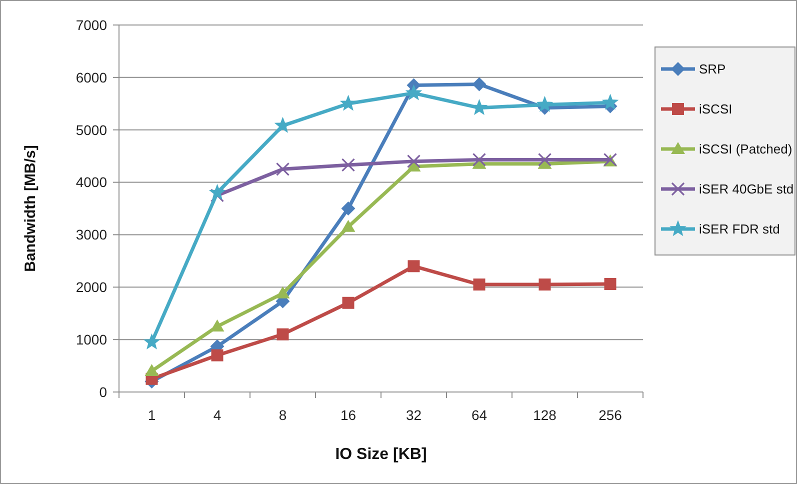  I want to click on x-tick-label: 32, so click(414, 415).